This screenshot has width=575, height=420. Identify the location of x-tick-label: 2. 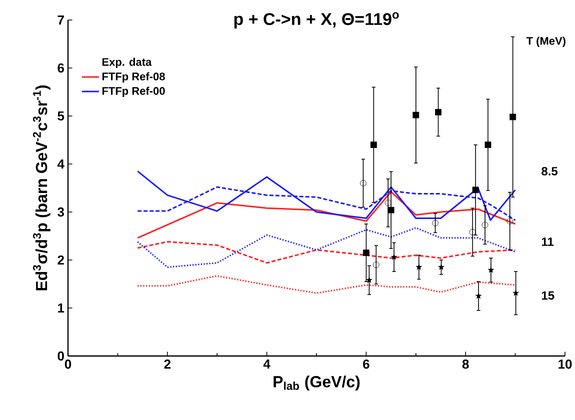
(167, 364).